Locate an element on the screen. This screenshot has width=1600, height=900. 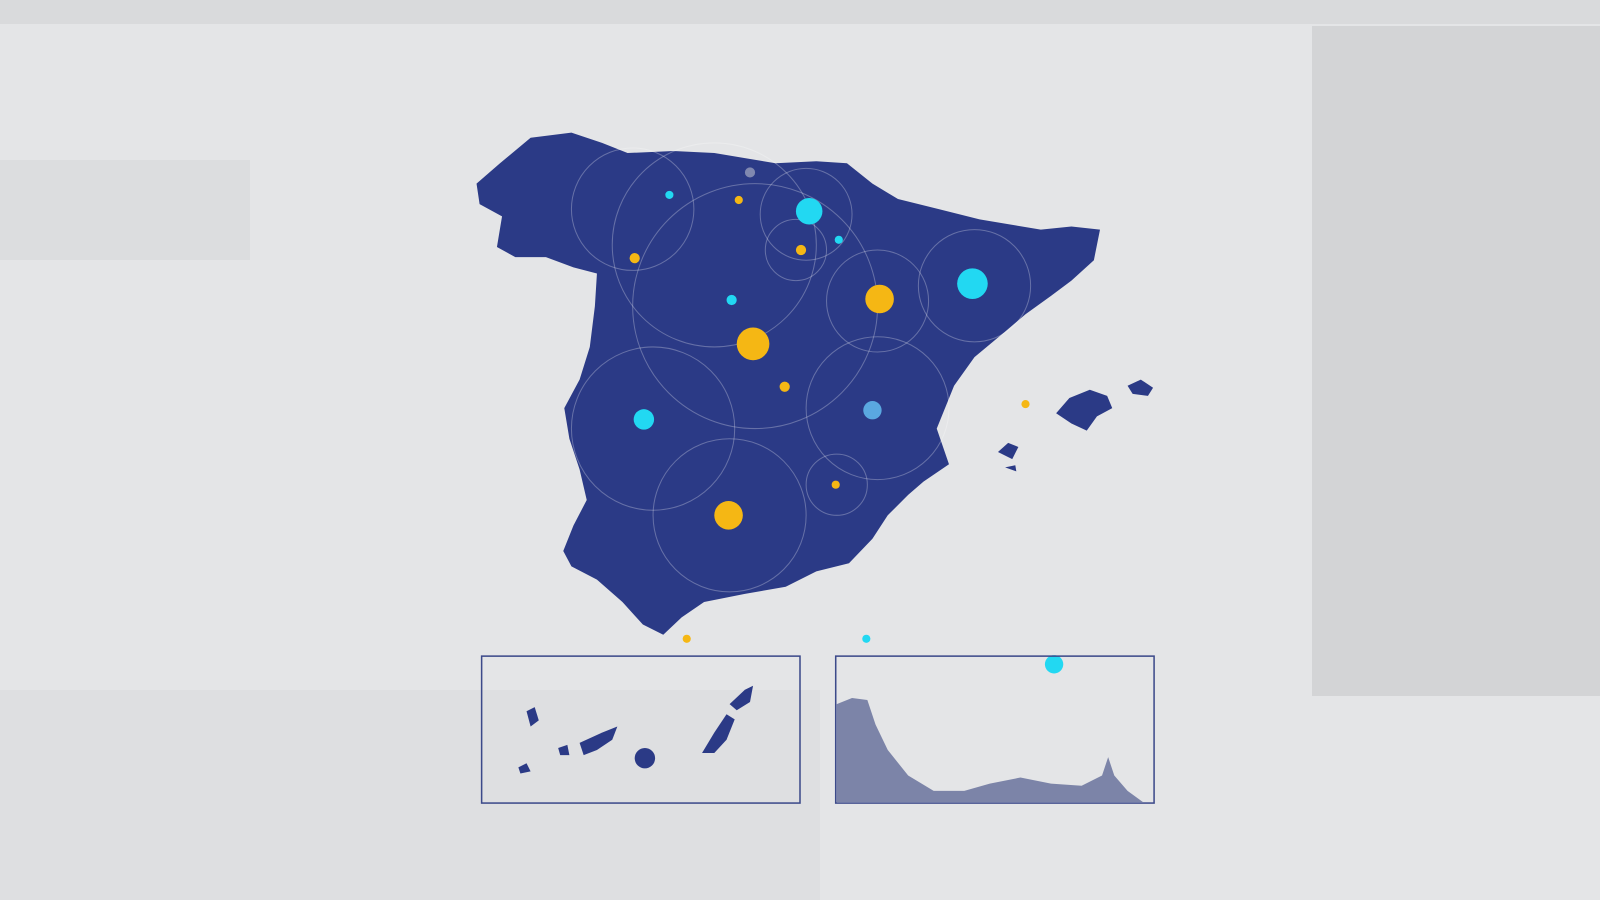
city-marker-grey is located at coordinates (750, 172).